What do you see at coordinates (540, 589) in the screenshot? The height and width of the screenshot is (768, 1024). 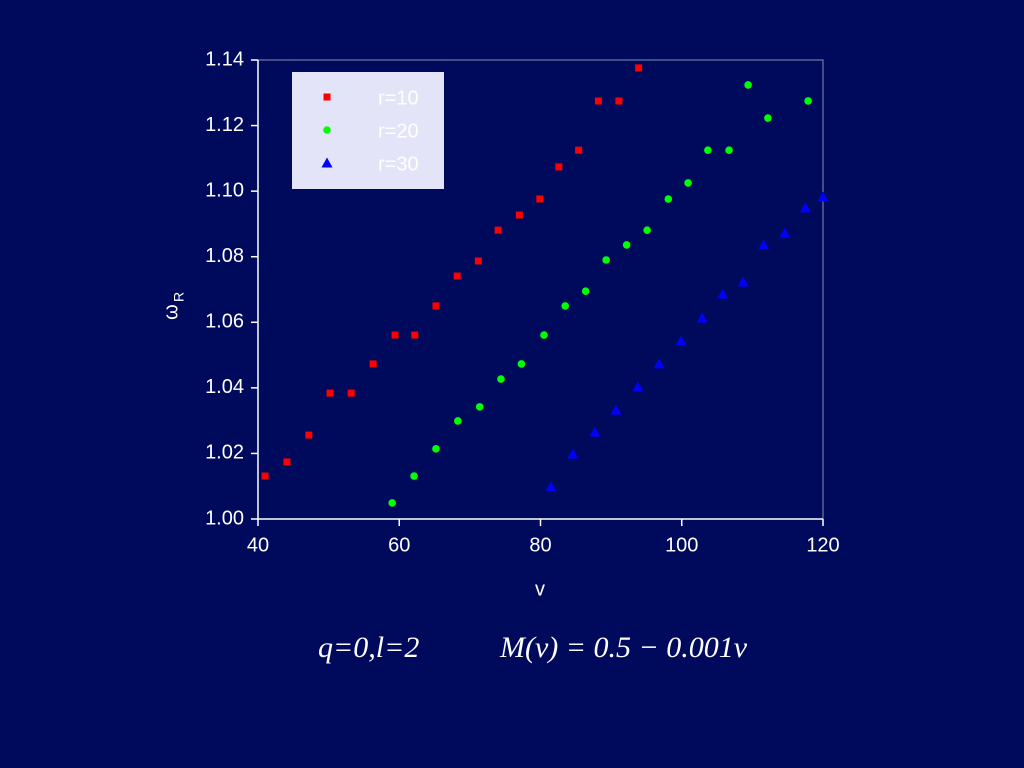 I see `x-axis-label: v` at bounding box center [540, 589].